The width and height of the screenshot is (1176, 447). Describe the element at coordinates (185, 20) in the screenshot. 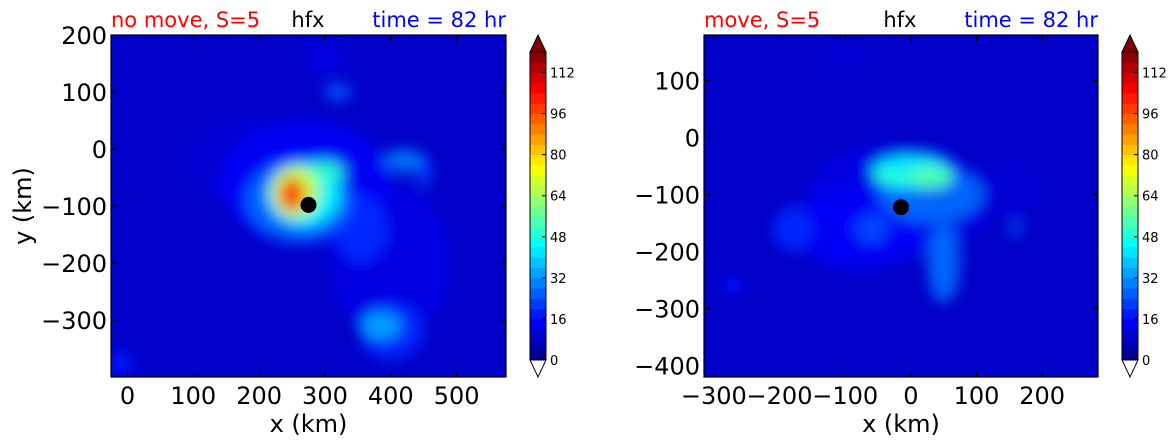

I see `title-left: no move, S=5` at that location.